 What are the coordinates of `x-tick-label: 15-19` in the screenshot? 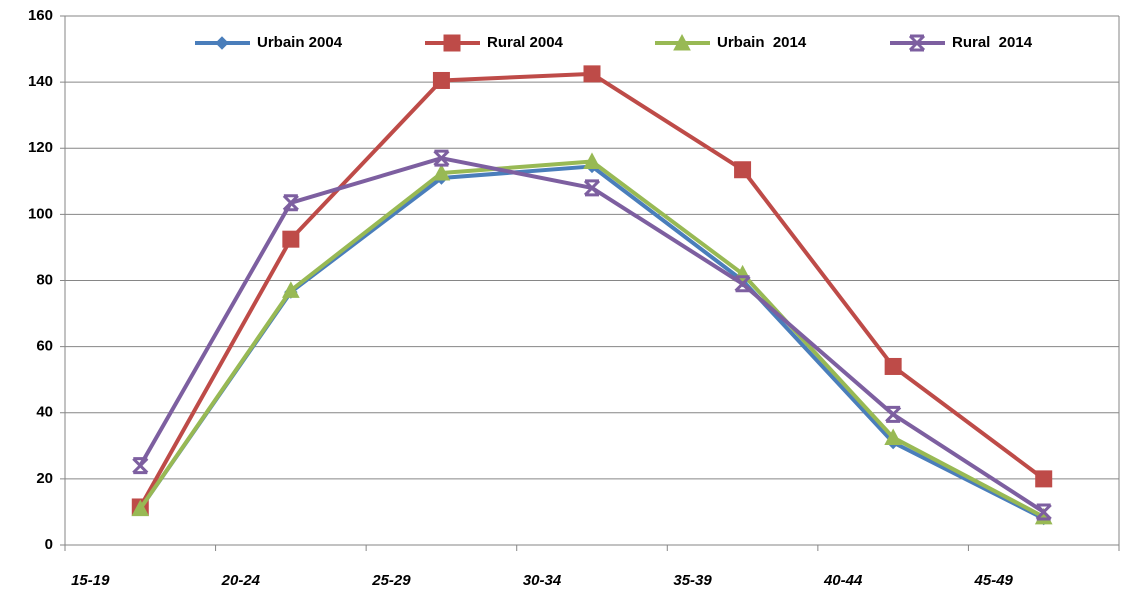 It's located at (90, 580).